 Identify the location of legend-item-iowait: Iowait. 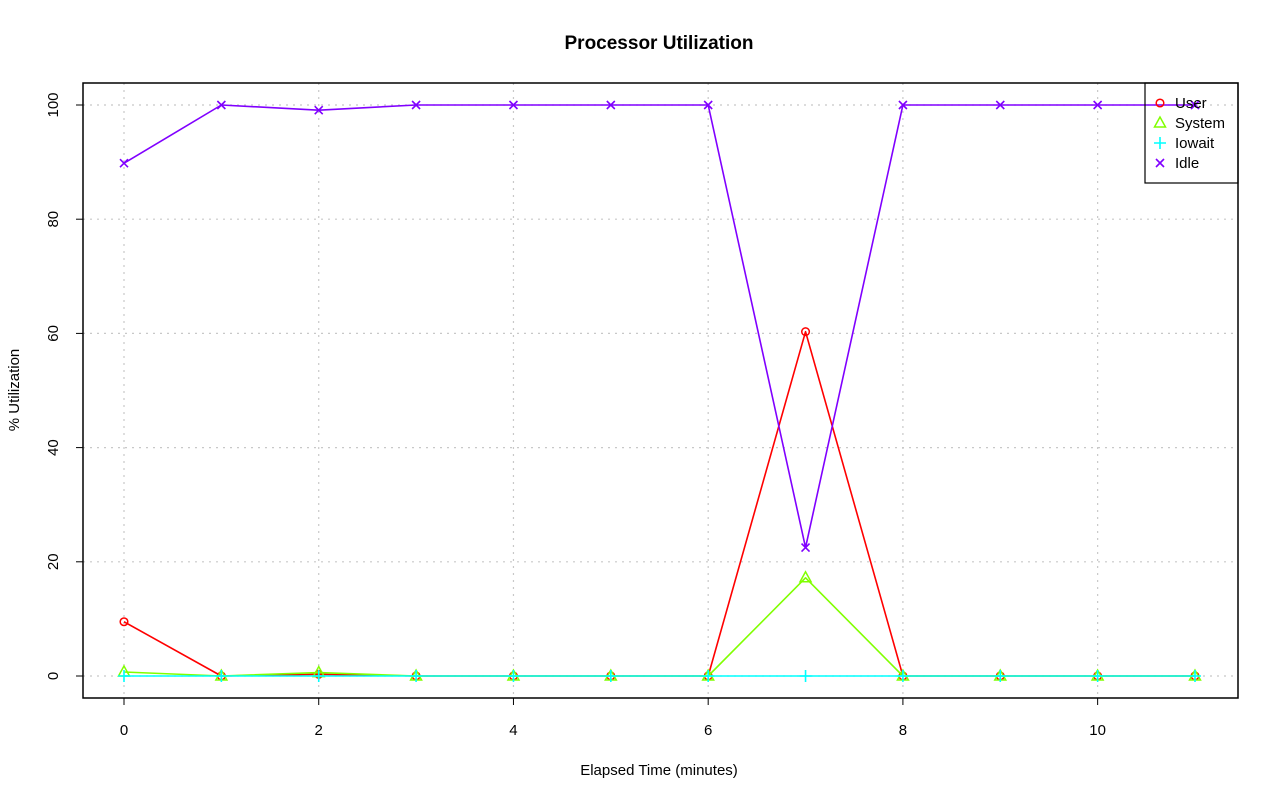
(1184, 143).